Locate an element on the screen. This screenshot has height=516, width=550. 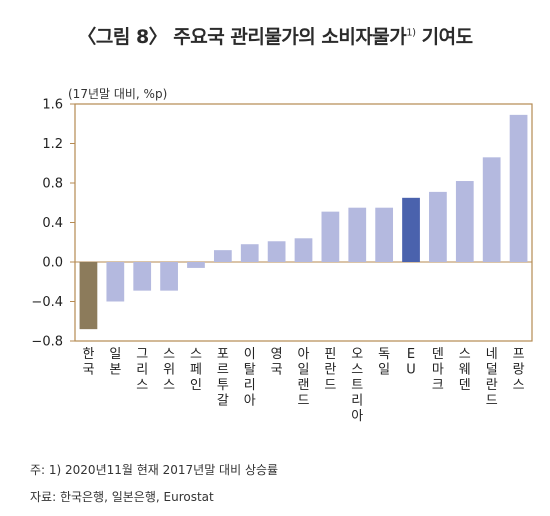
title-tail: 기여도 is located at coordinates (444, 37).